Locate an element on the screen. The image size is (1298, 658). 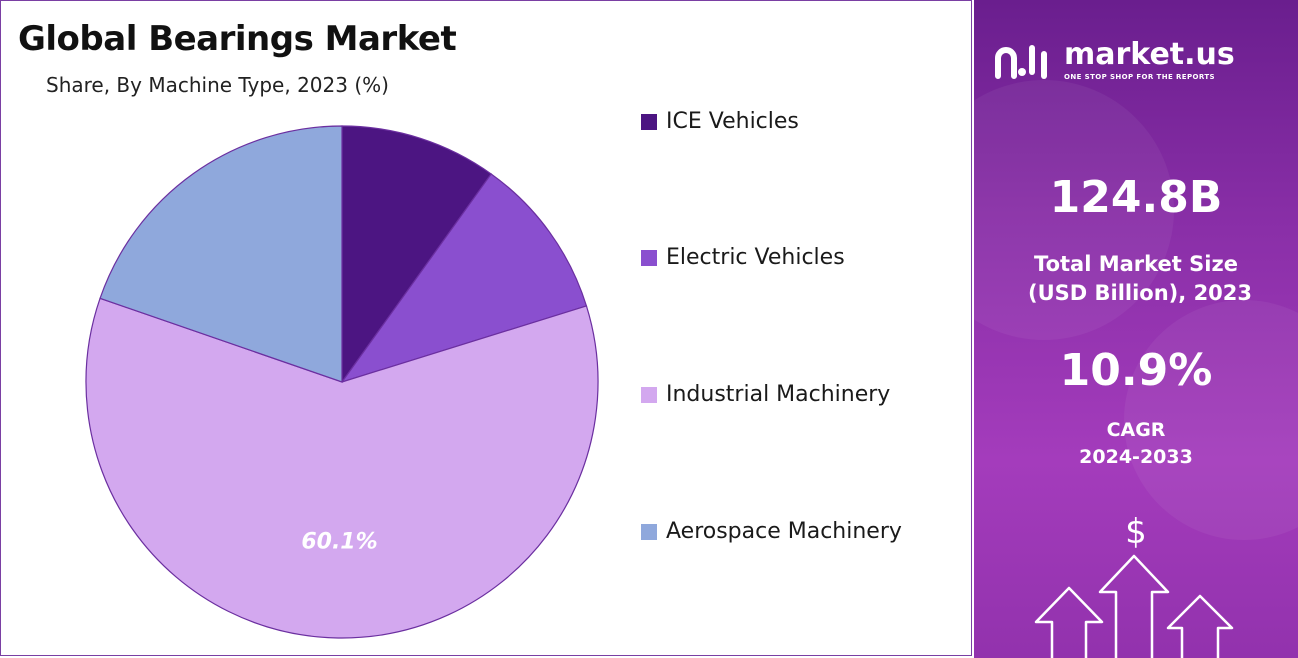
cagr-label: CAGR is located at coordinates (1136, 430).